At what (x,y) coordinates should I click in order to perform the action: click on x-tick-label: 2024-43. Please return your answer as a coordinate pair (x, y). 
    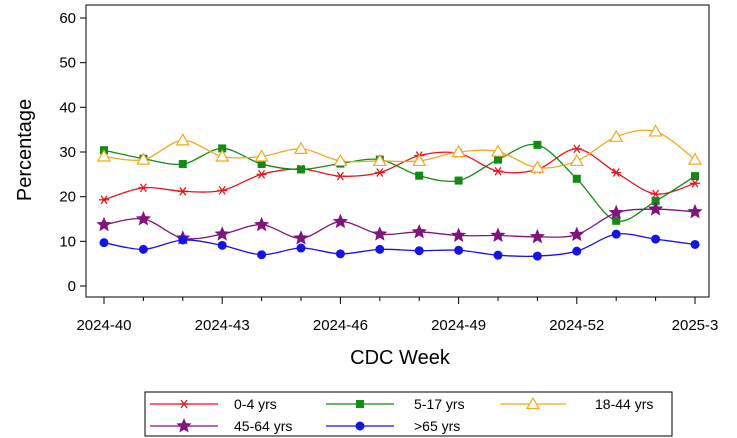
    Looking at the image, I should click on (222, 325).